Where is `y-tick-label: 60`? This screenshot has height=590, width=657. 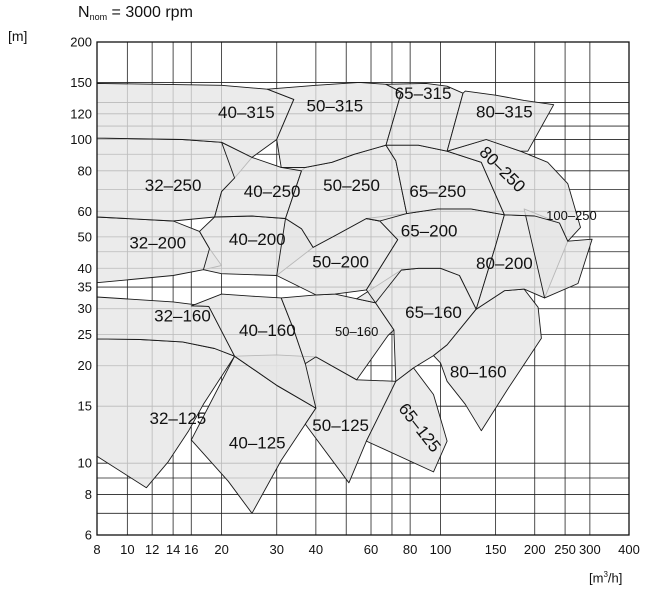 y-tick-label: 60 is located at coordinates (85, 211).